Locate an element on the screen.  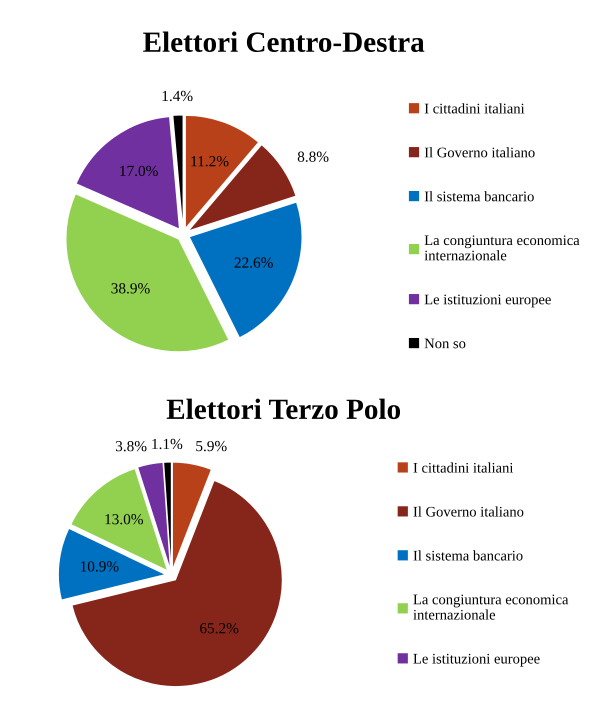
data-label: 10.9% is located at coordinates (99, 566).